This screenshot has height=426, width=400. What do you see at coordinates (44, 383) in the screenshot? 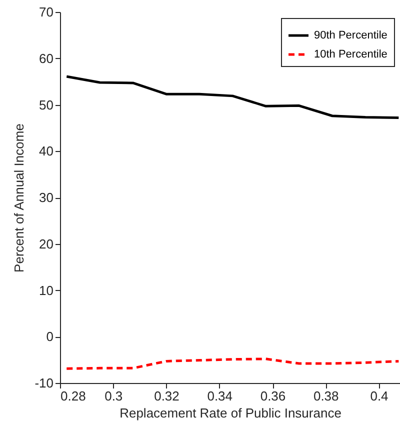
I see `y-tick-label: -10` at bounding box center [44, 383].